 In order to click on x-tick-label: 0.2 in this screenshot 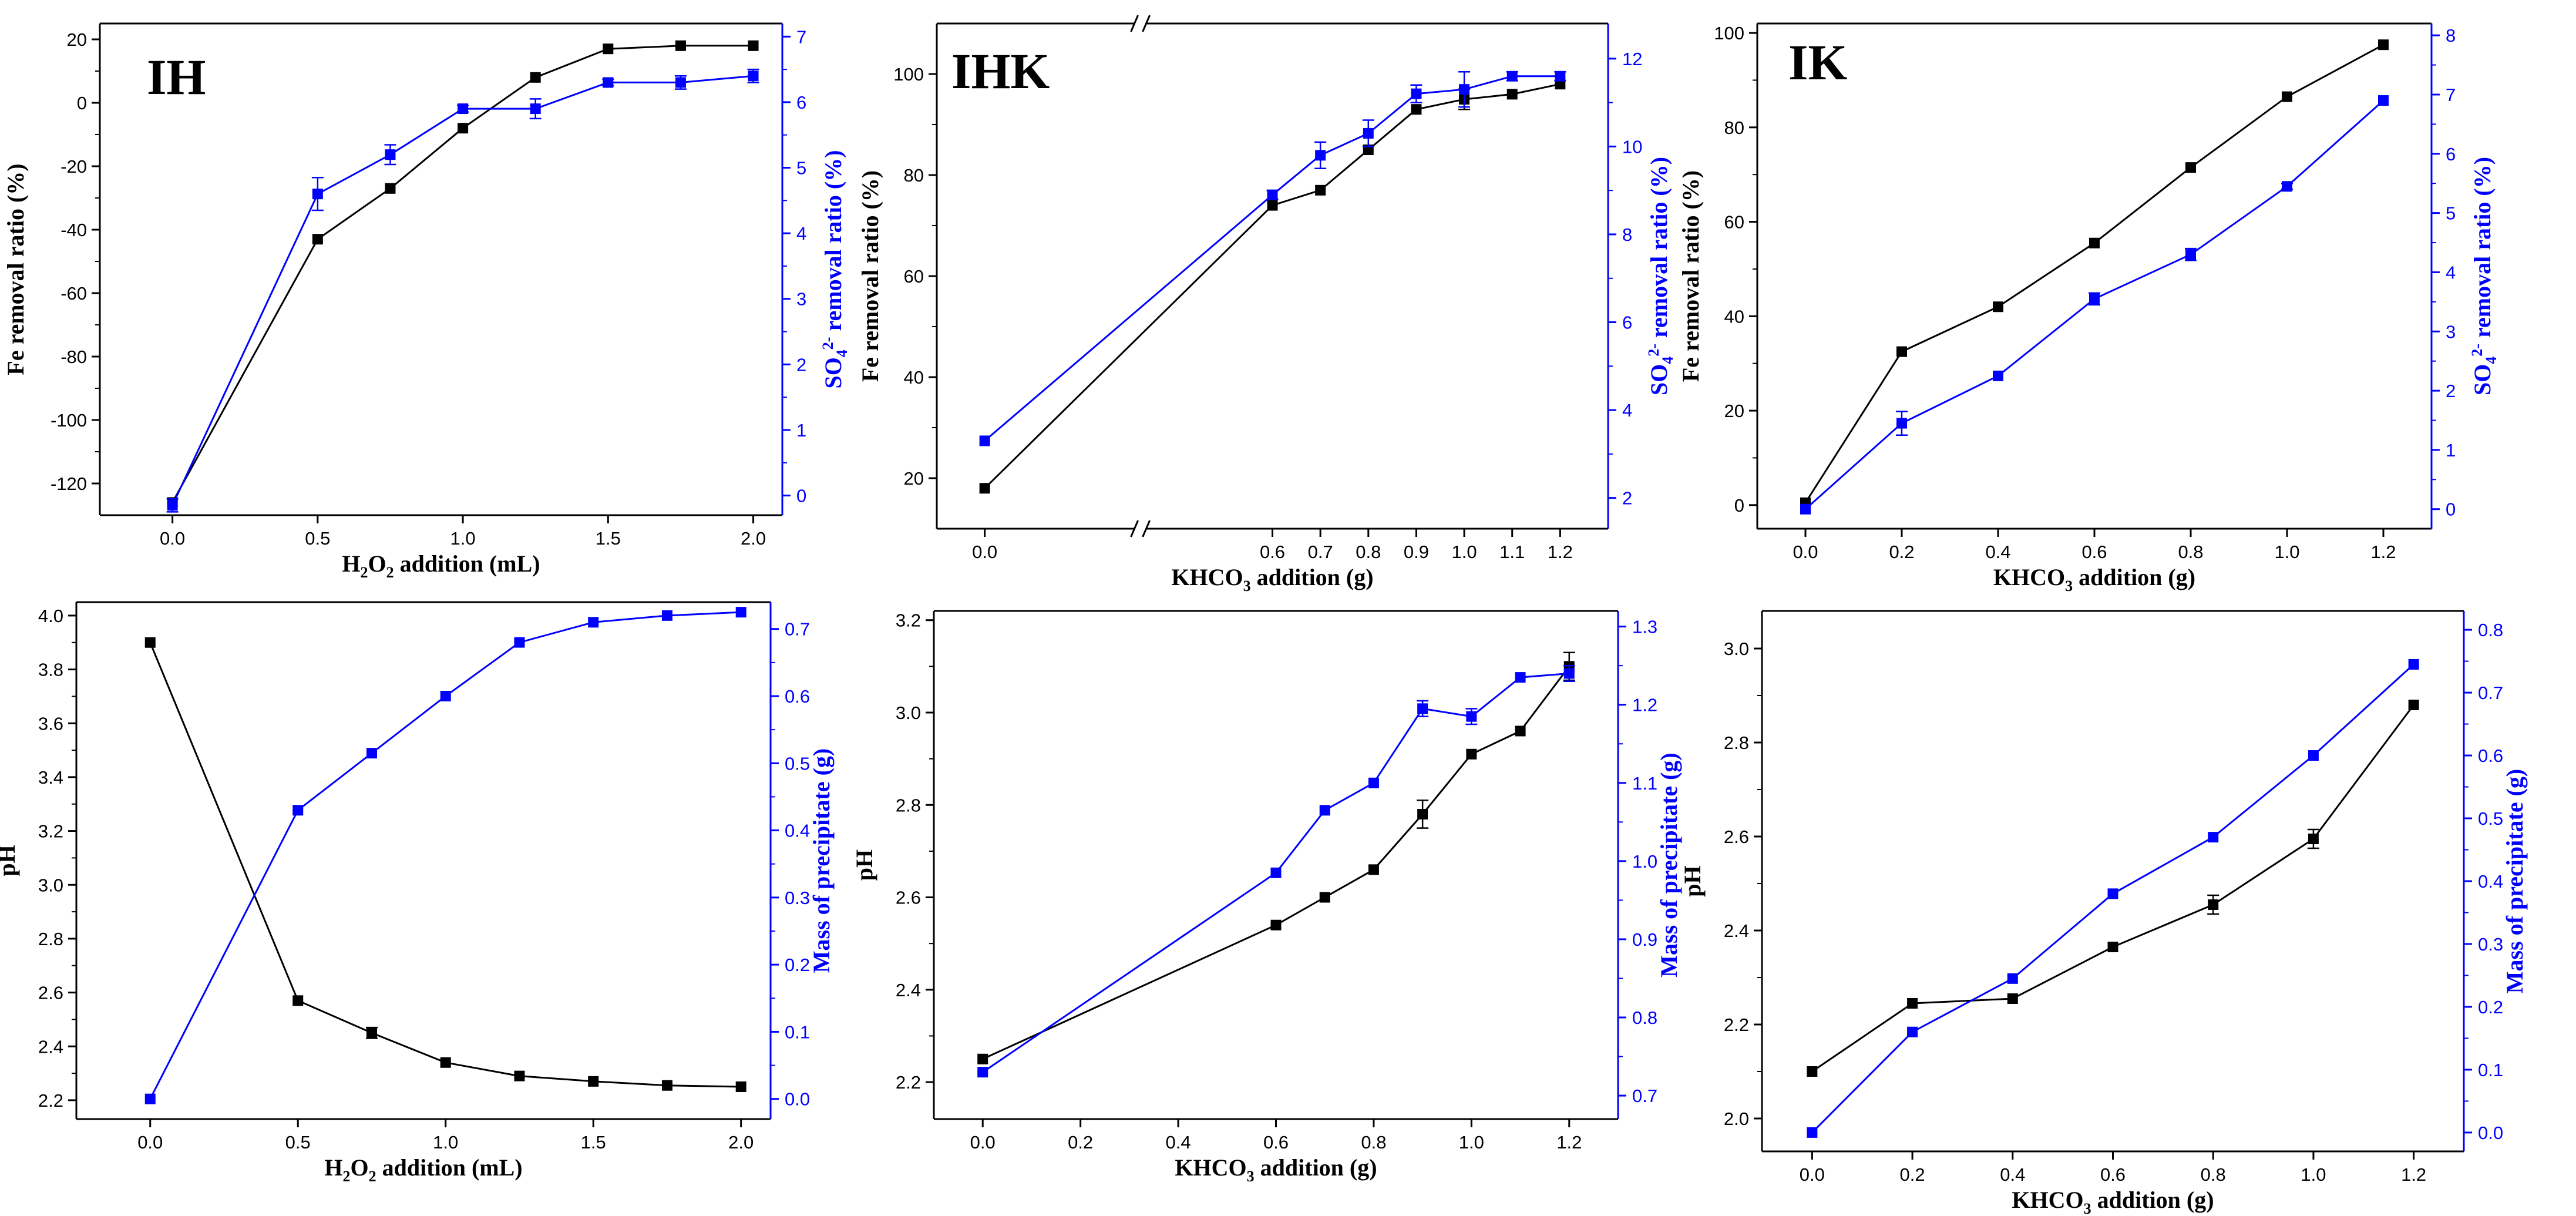, I will do `click(1901, 552)`.